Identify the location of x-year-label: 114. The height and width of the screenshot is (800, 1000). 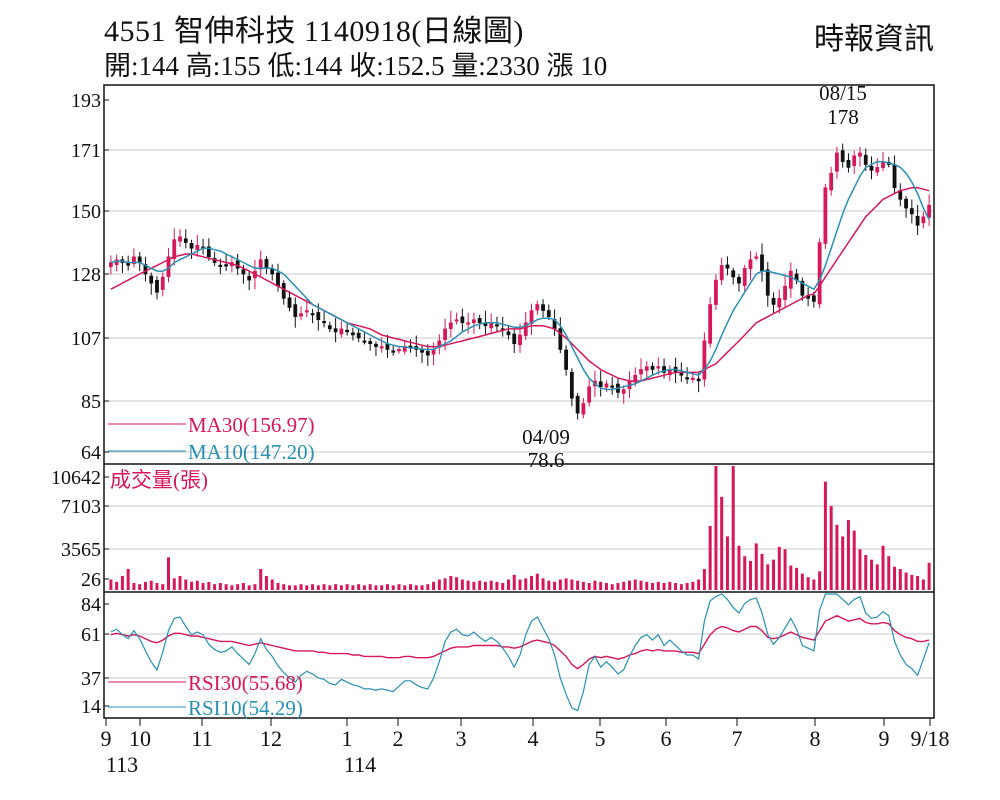
(360, 764).